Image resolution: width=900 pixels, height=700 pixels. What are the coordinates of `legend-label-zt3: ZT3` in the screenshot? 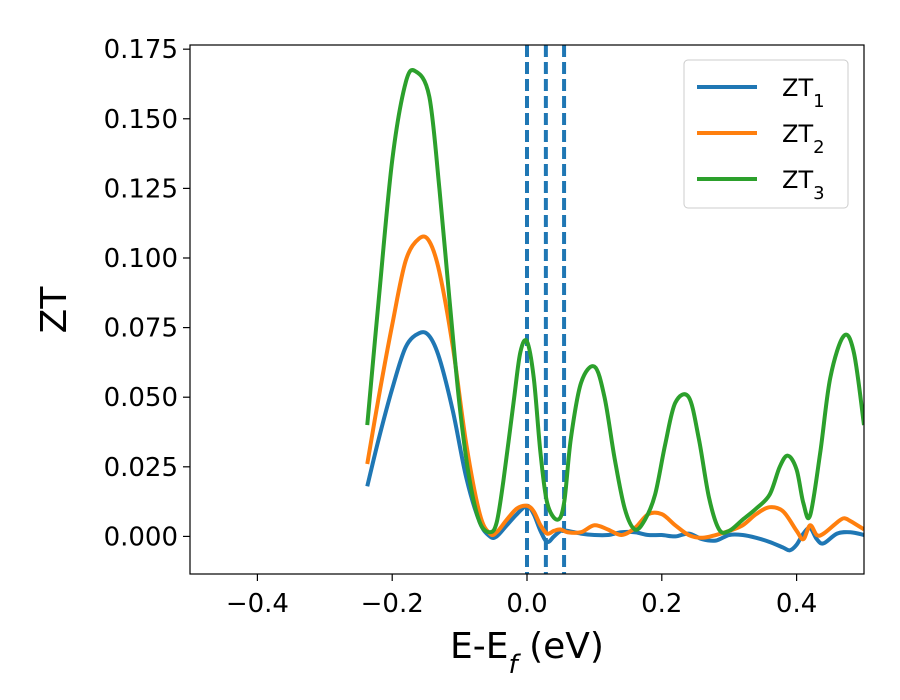 It's located at (803, 185).